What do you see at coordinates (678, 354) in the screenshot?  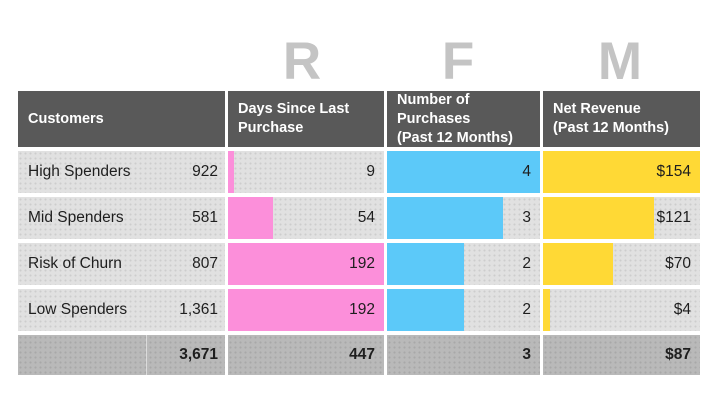 I see `totals-revenue: $87` at bounding box center [678, 354].